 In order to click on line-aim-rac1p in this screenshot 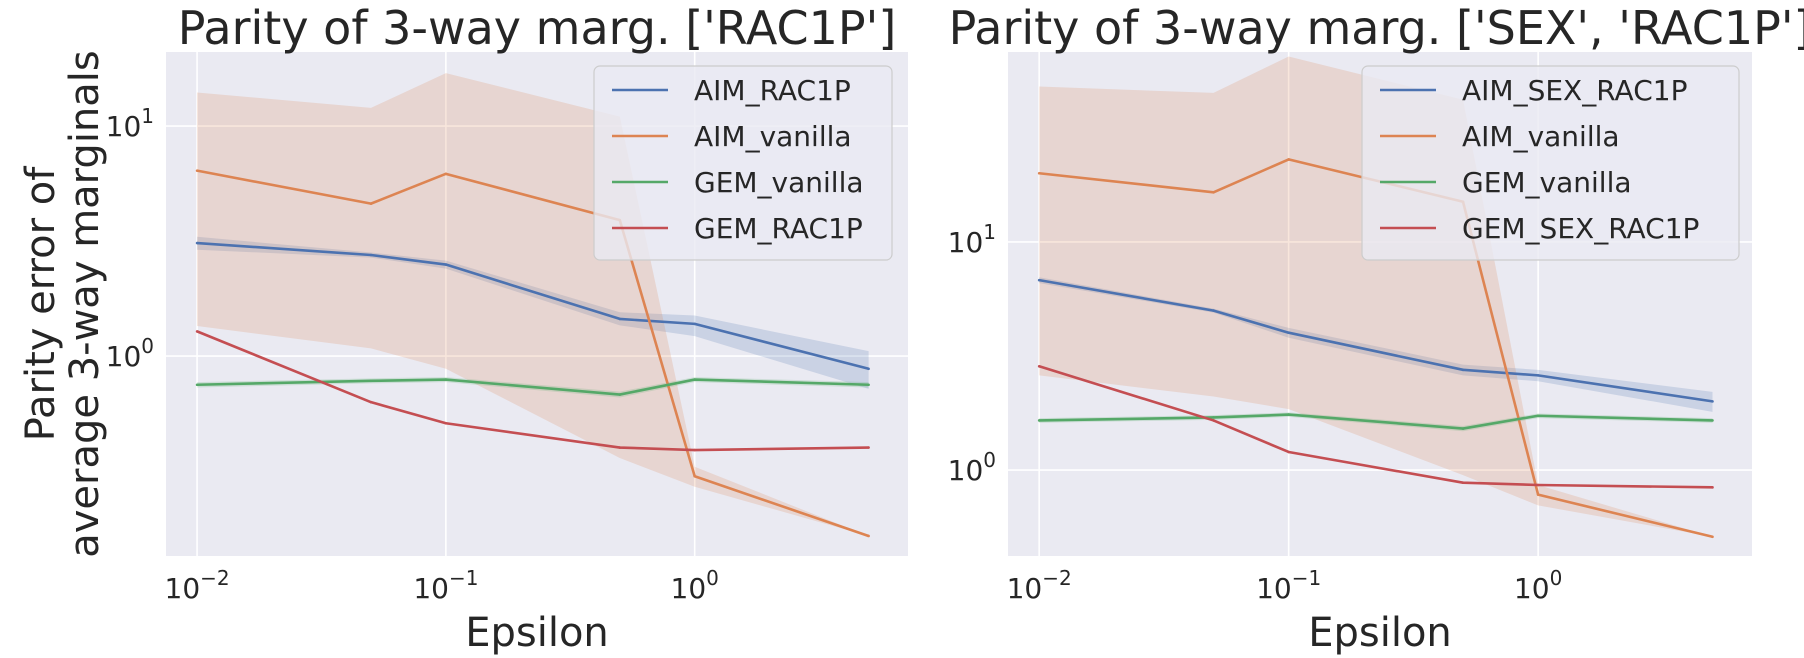, I will do `click(532, 306)`.